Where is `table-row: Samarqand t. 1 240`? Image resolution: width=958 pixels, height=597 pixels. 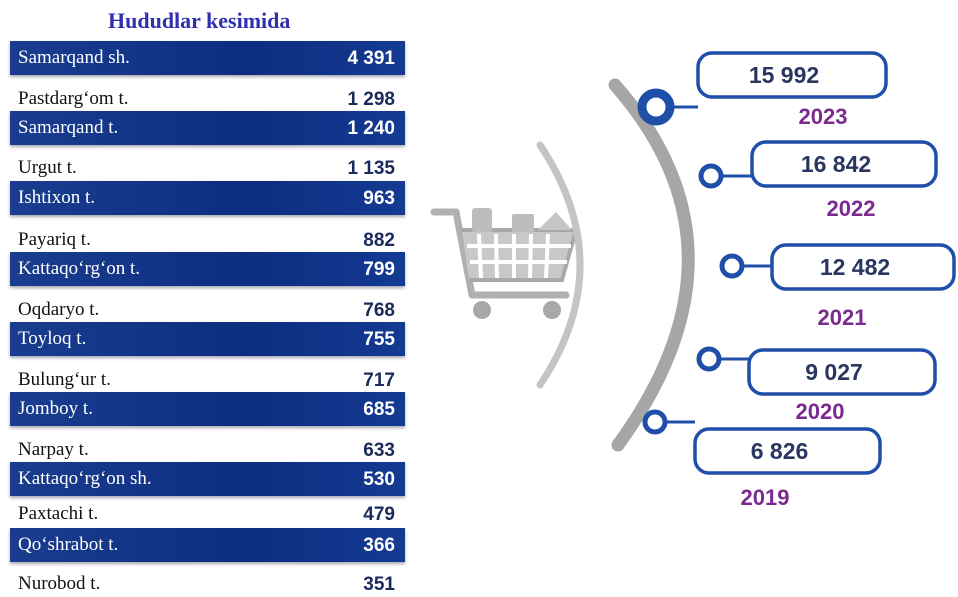
table-row: Samarqand t. 1 240 is located at coordinates (207, 128).